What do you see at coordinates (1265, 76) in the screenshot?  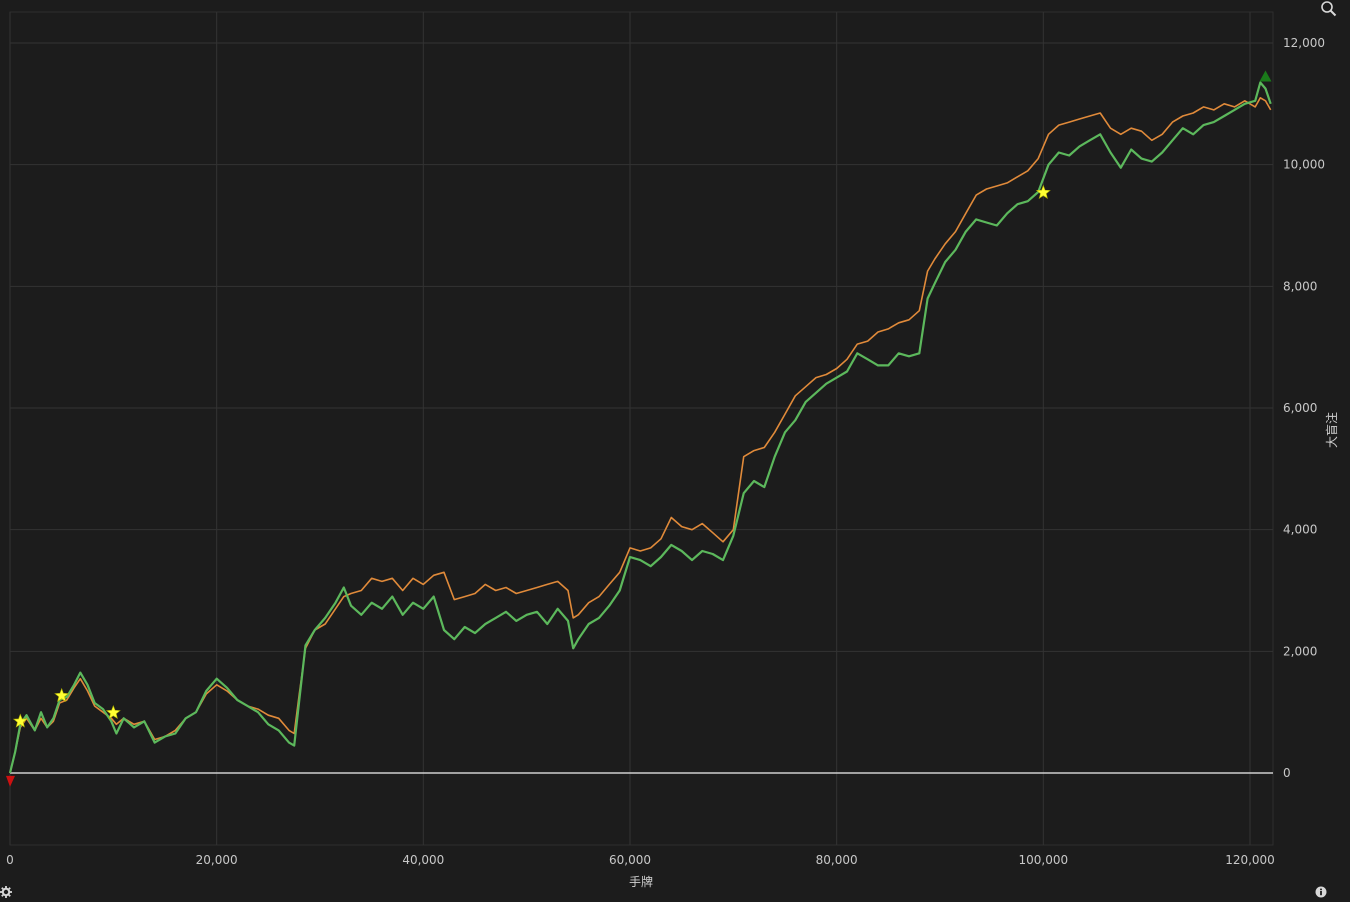 I see `max-marker` at bounding box center [1265, 76].